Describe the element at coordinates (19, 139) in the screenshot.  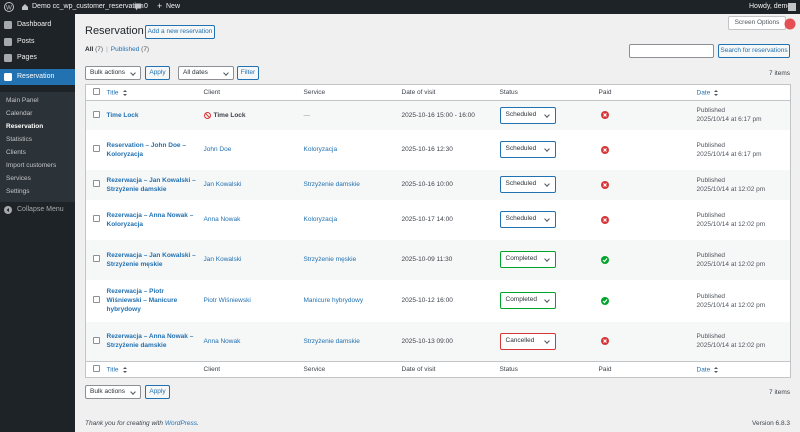
I see `submenu-item: Statistics` at that location.